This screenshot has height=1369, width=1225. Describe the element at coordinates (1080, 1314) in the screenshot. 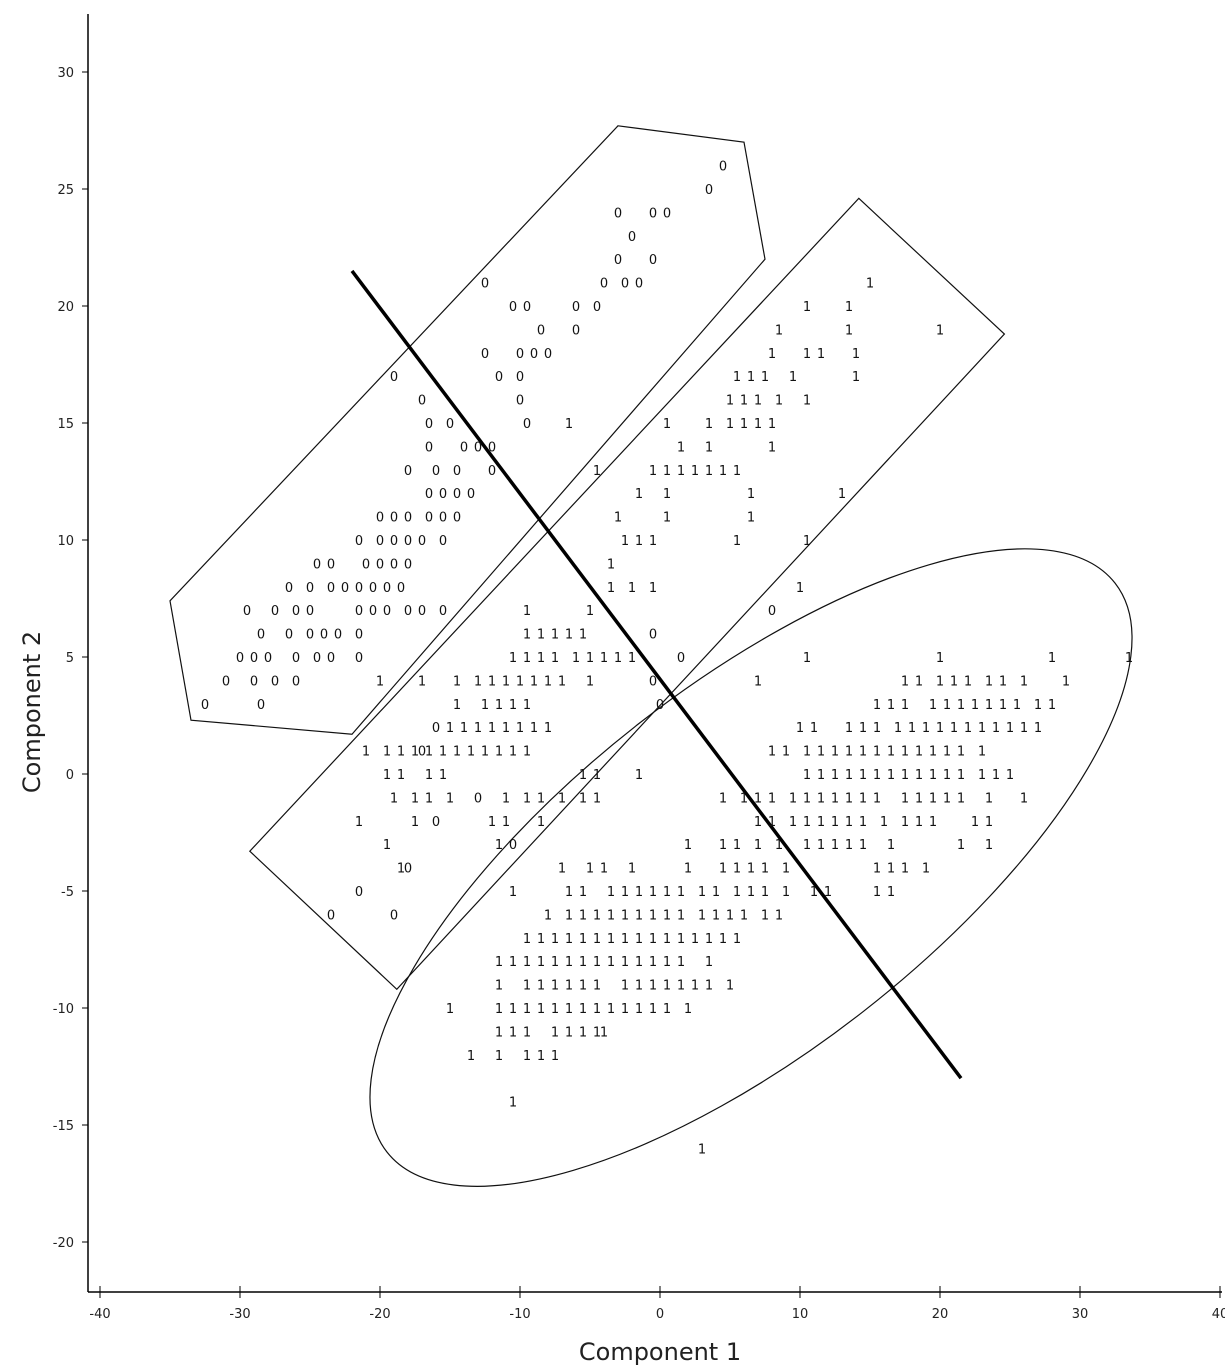

I see `x-tick-label: 30` at that location.